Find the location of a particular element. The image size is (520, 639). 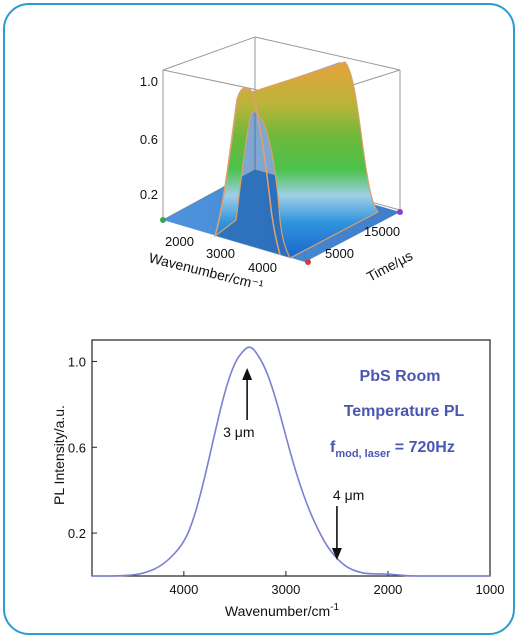

annotation-3um: 3 μm is located at coordinates (238, 432).